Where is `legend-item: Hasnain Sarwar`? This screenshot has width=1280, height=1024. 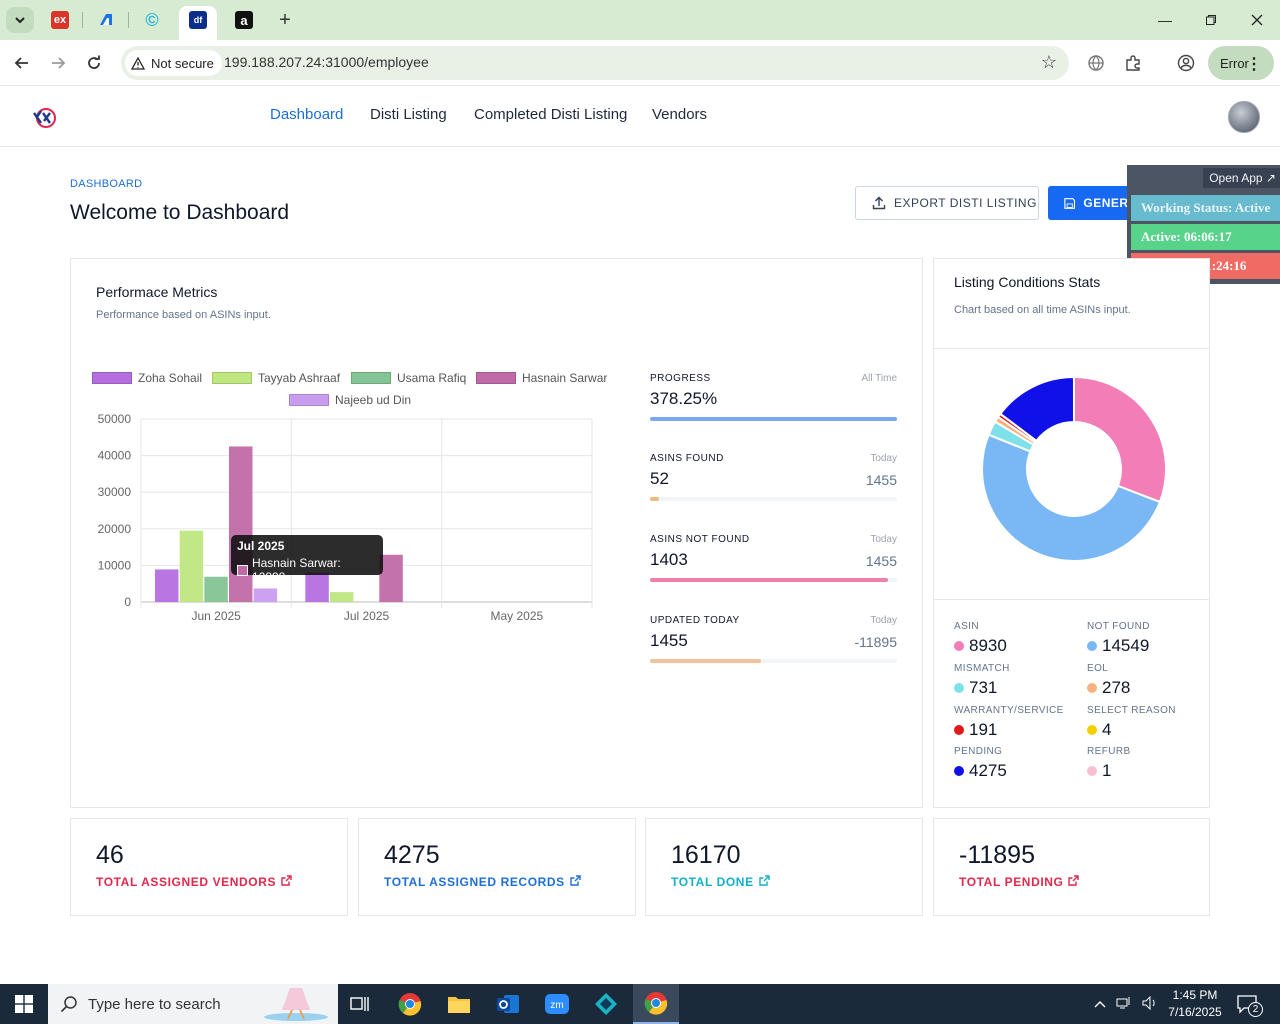
legend-item: Hasnain Sarwar is located at coordinates (541, 378).